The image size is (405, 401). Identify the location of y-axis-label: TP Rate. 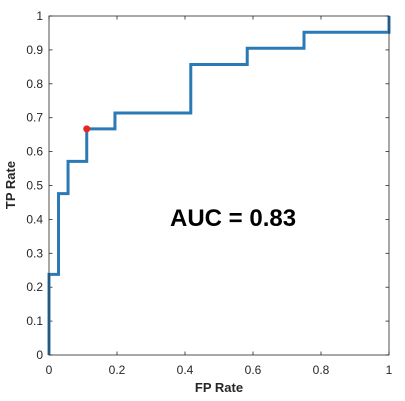
(10, 185).